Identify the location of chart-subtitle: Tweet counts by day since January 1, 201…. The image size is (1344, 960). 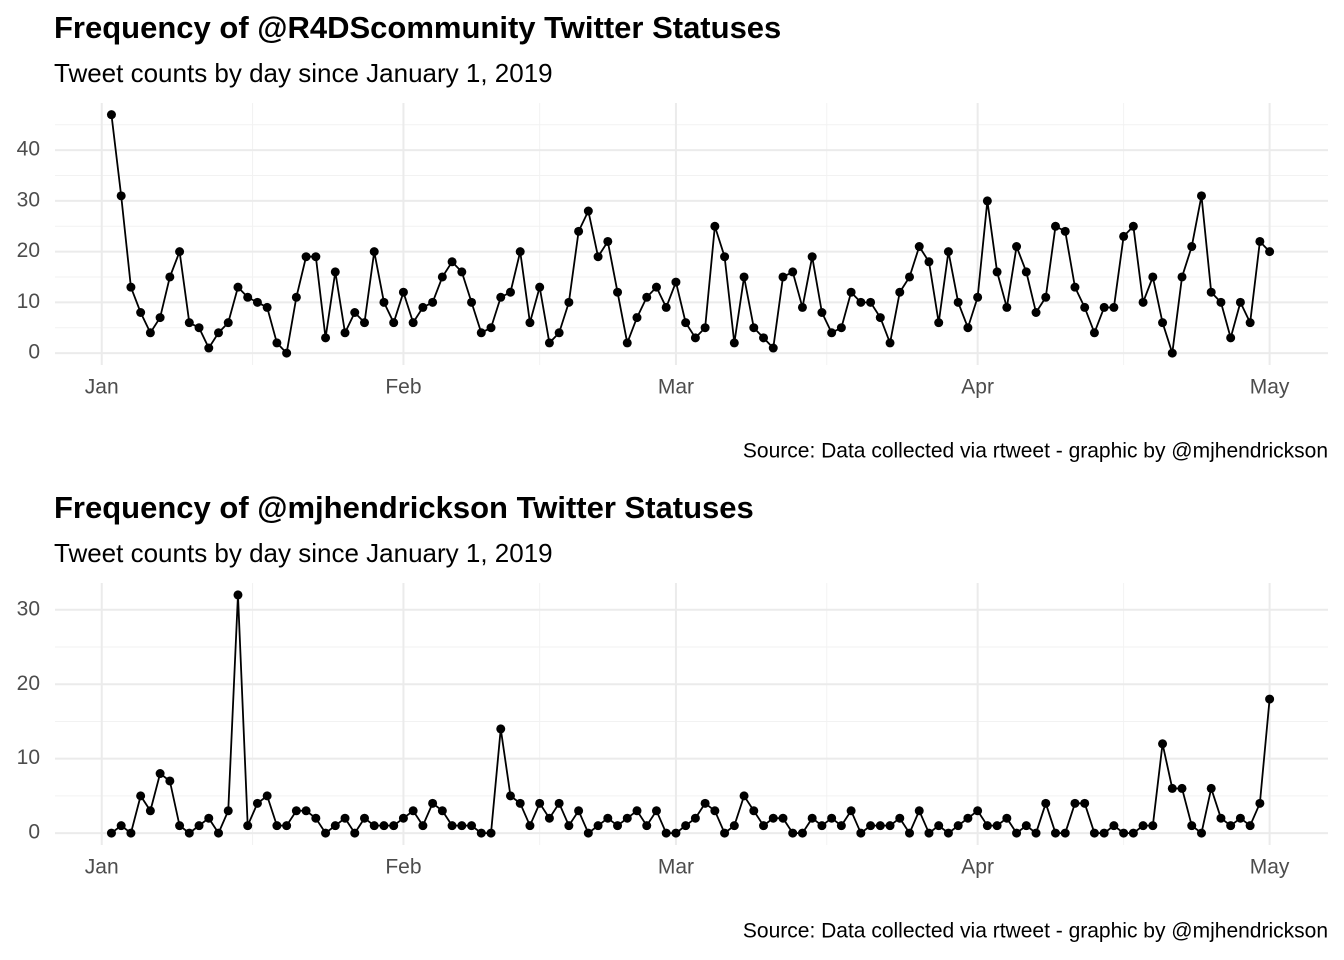
(303, 553).